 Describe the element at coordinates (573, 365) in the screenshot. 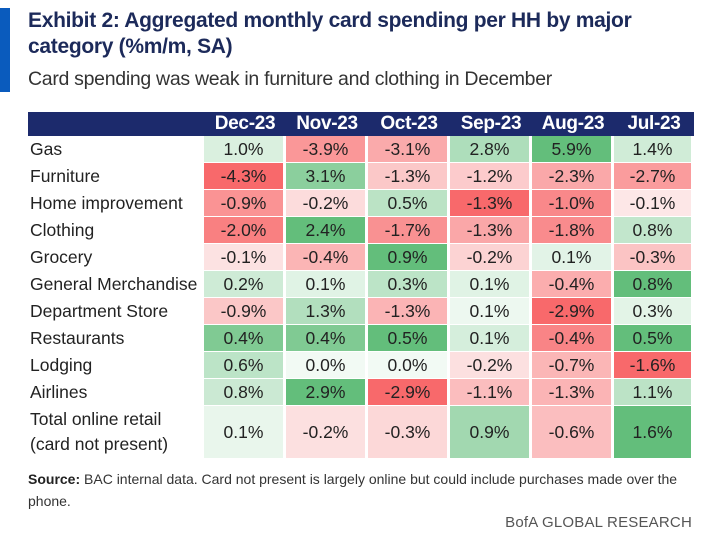

I see `value-cell: -0.7%` at that location.